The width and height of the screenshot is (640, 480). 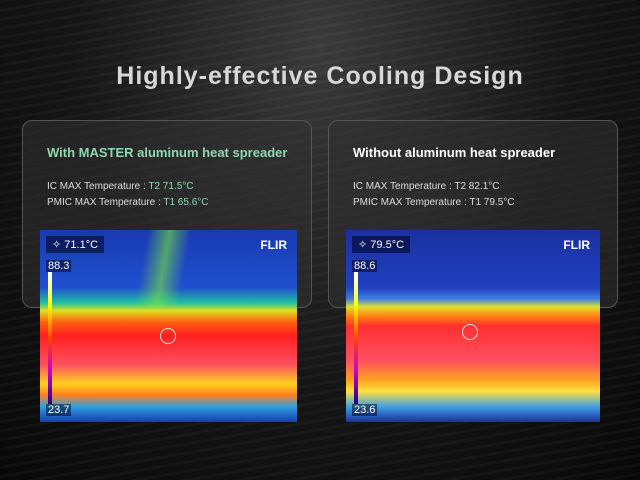 I want to click on panel-heading: Without aluminum heat spreader, so click(x=454, y=152).